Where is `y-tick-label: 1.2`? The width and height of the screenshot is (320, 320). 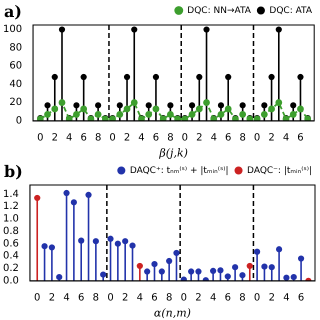
y-tick-label: 1.2 is located at coordinates (10, 206).